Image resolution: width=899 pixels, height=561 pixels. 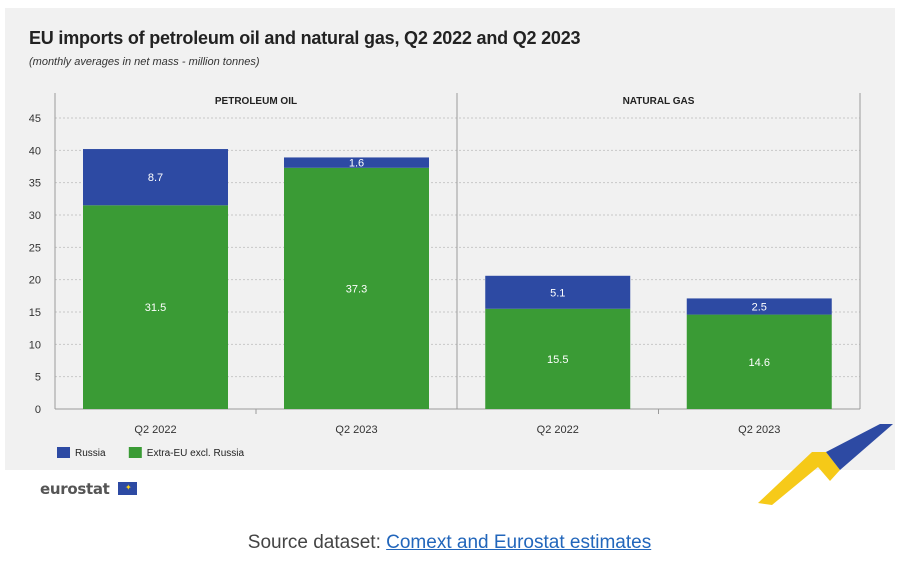 What do you see at coordinates (35, 313) in the screenshot?
I see `y-tick-label: 15` at bounding box center [35, 313].